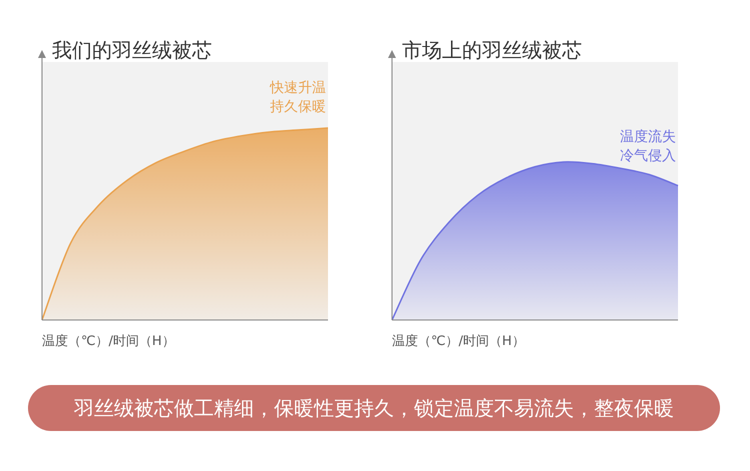 This screenshot has height=471, width=750. I want to click on annotation: 温度流失冷气侵入, so click(648, 146).